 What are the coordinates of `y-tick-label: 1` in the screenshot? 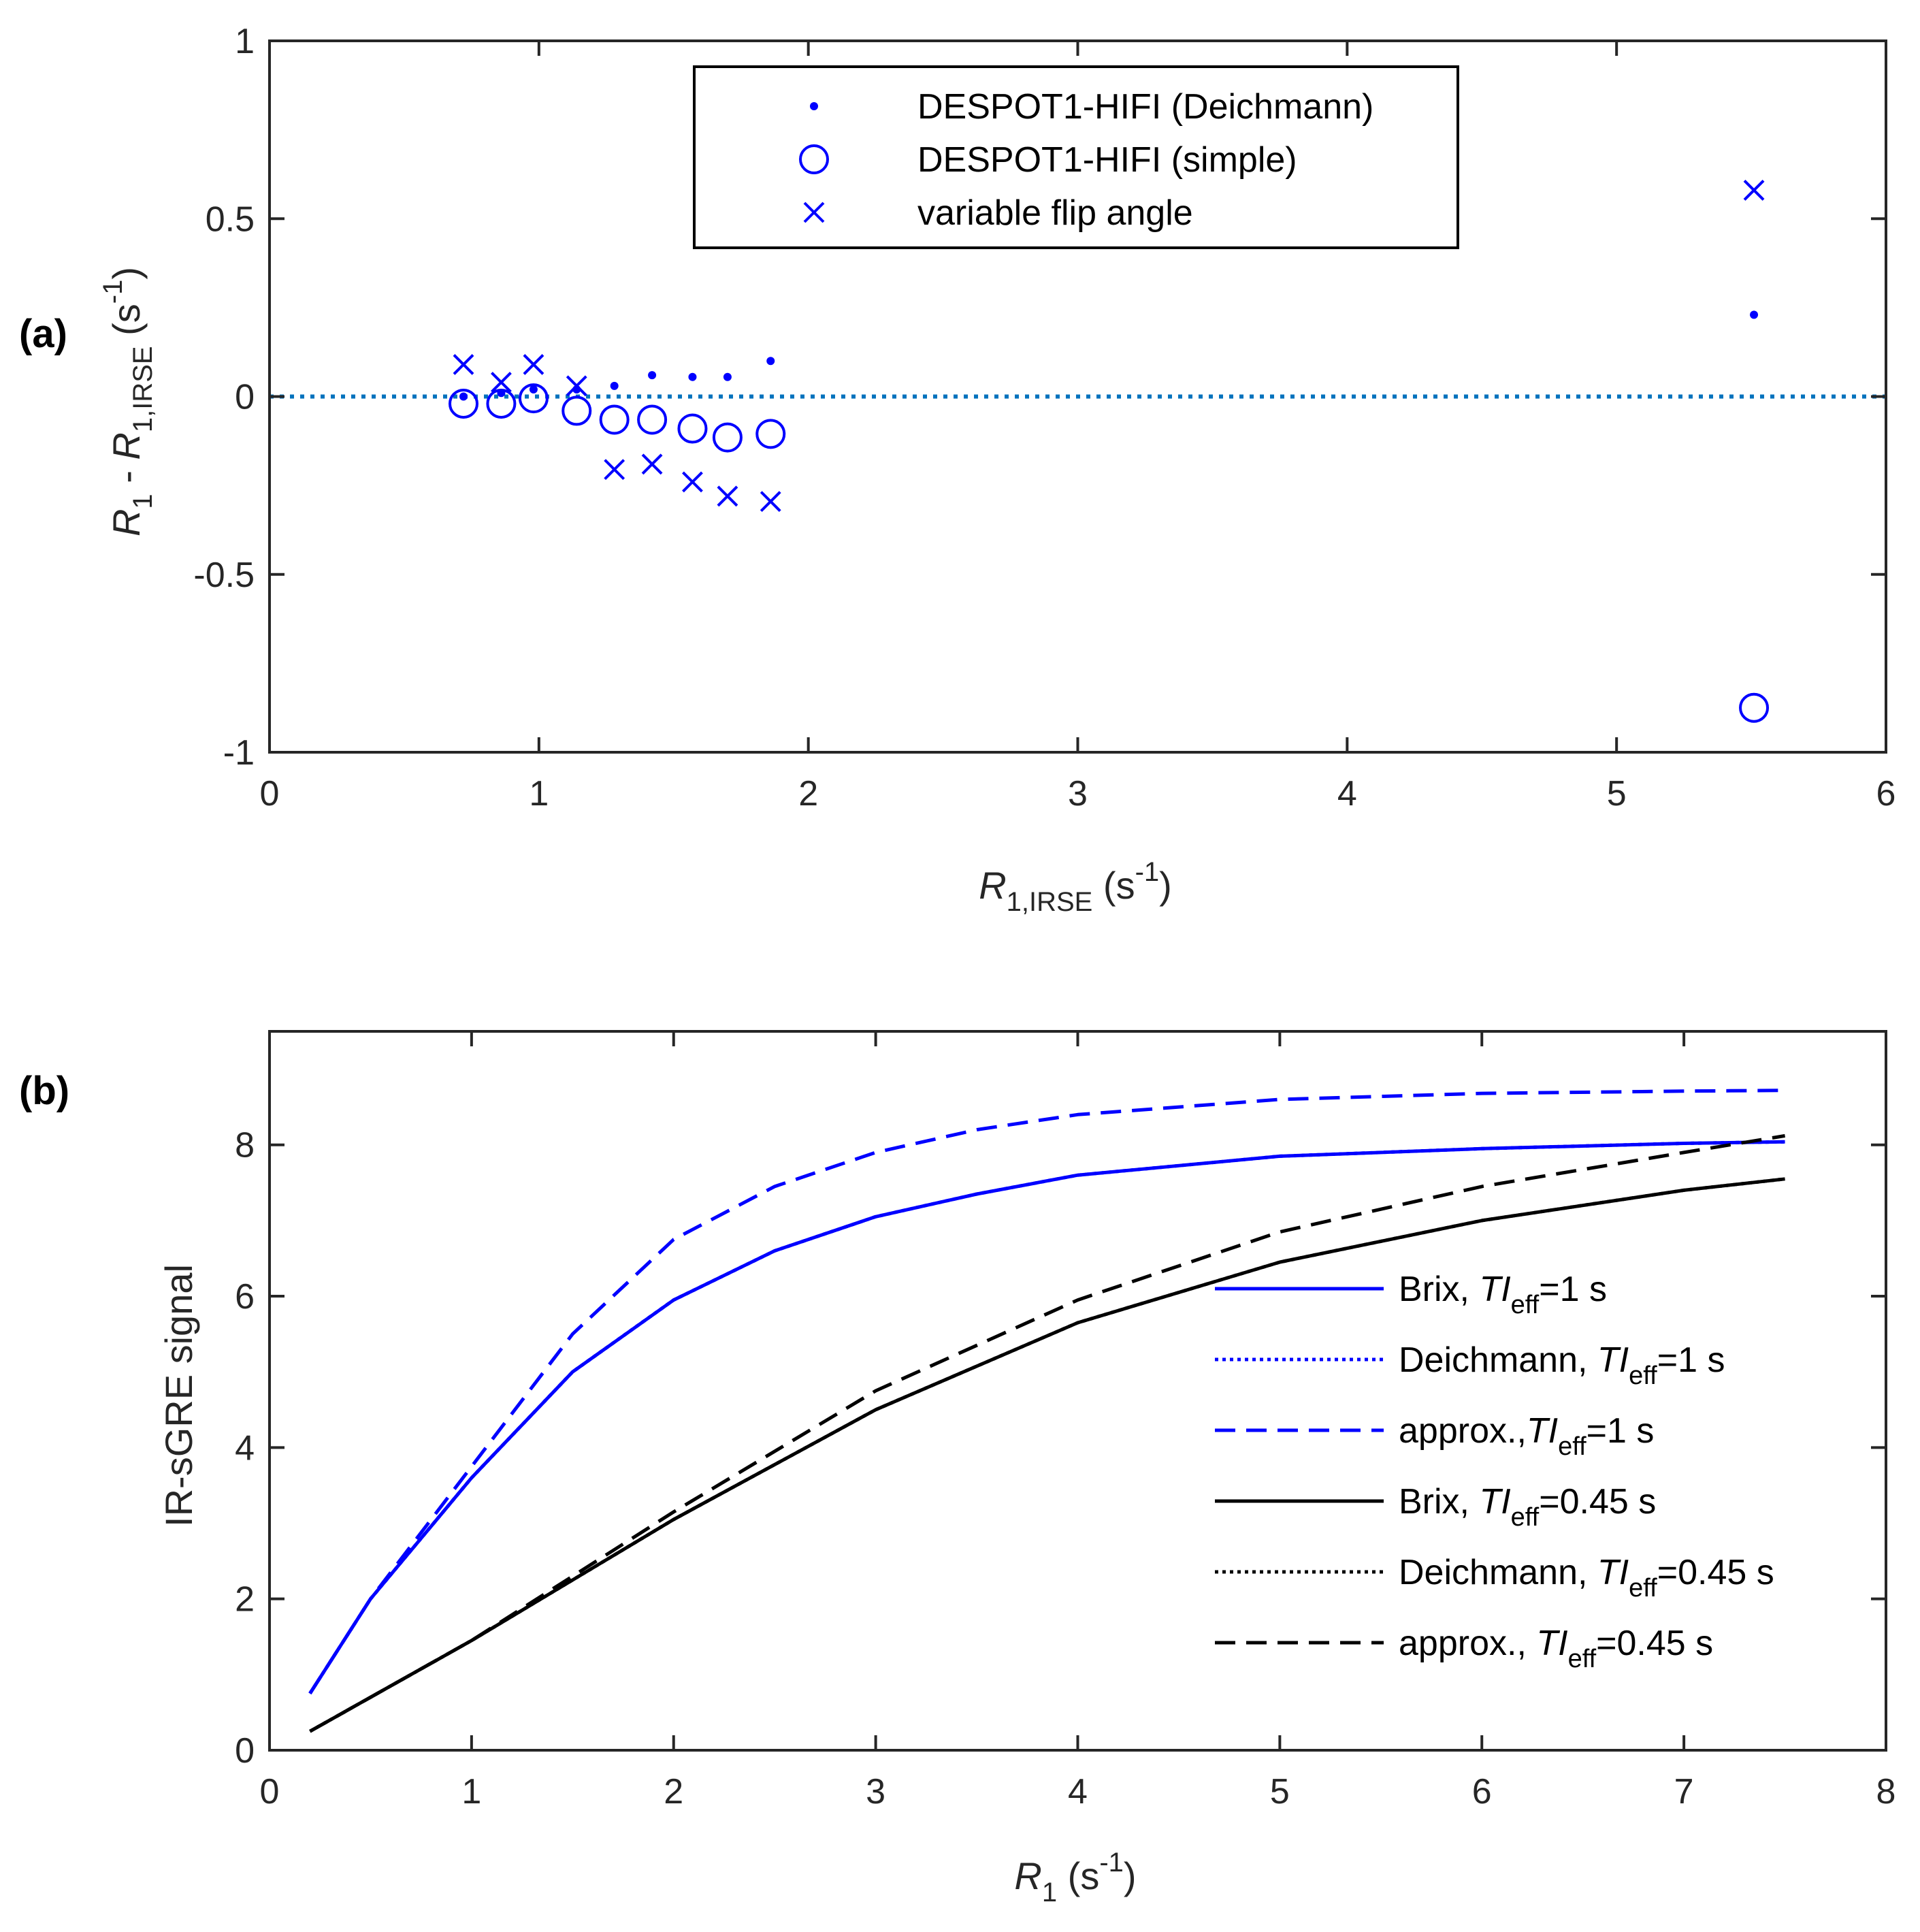 It's located at (245, 41).